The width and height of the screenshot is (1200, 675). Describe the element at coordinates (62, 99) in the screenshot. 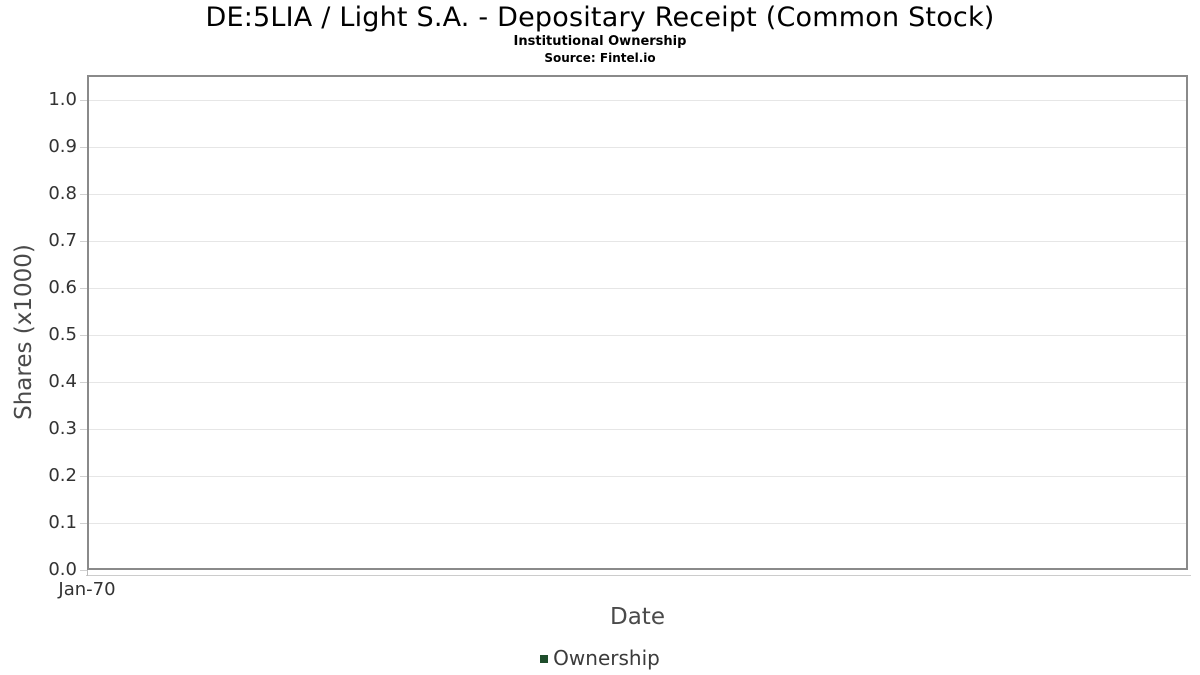

I see `y-tick-label: 1.0` at that location.